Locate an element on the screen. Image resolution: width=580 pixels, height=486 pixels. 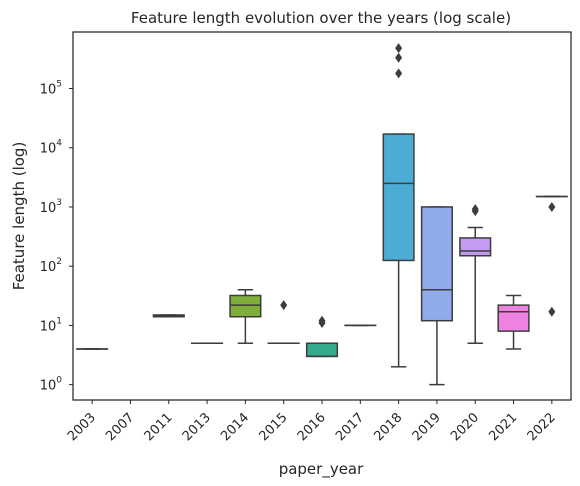
box-2014 is located at coordinates (245, 316).